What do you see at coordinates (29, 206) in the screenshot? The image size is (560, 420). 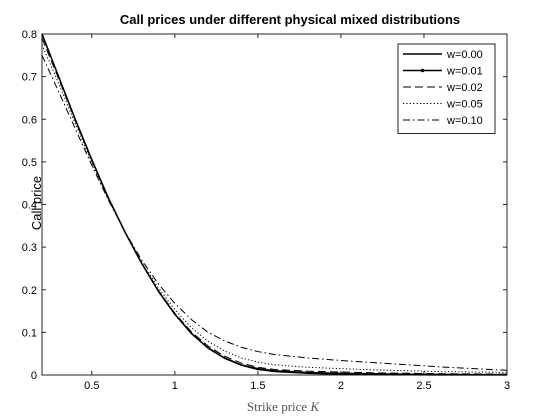 I see `y-tick-label: 0.4` at bounding box center [29, 206].